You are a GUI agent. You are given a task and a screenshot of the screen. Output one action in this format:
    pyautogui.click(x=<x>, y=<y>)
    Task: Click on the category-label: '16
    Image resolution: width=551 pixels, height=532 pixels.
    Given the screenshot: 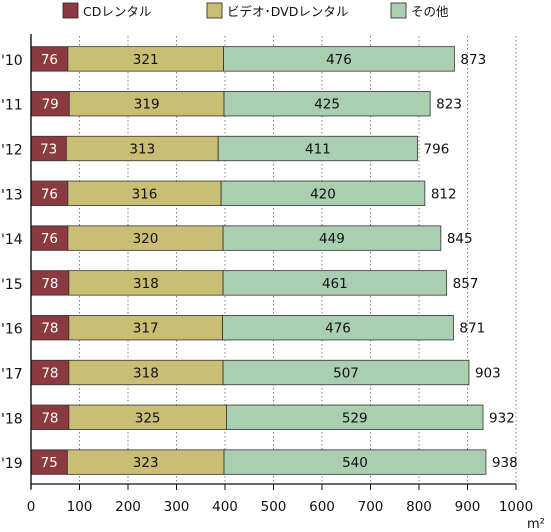 What is the action you would take?
    pyautogui.click(x=12, y=330)
    